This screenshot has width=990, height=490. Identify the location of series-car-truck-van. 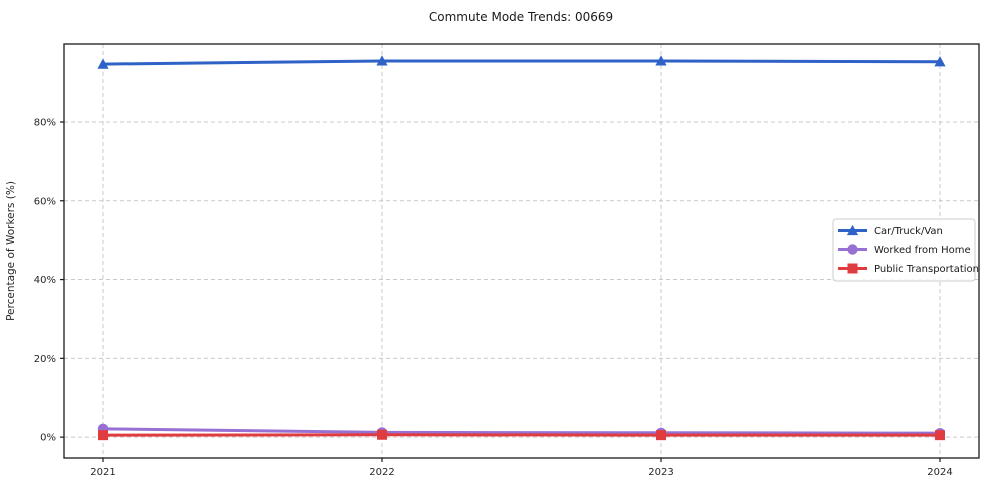
(521, 62).